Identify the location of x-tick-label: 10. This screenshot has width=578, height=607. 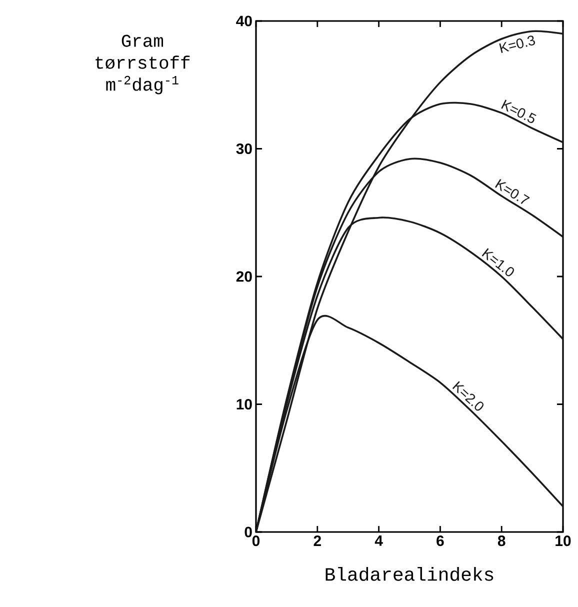
(563, 541).